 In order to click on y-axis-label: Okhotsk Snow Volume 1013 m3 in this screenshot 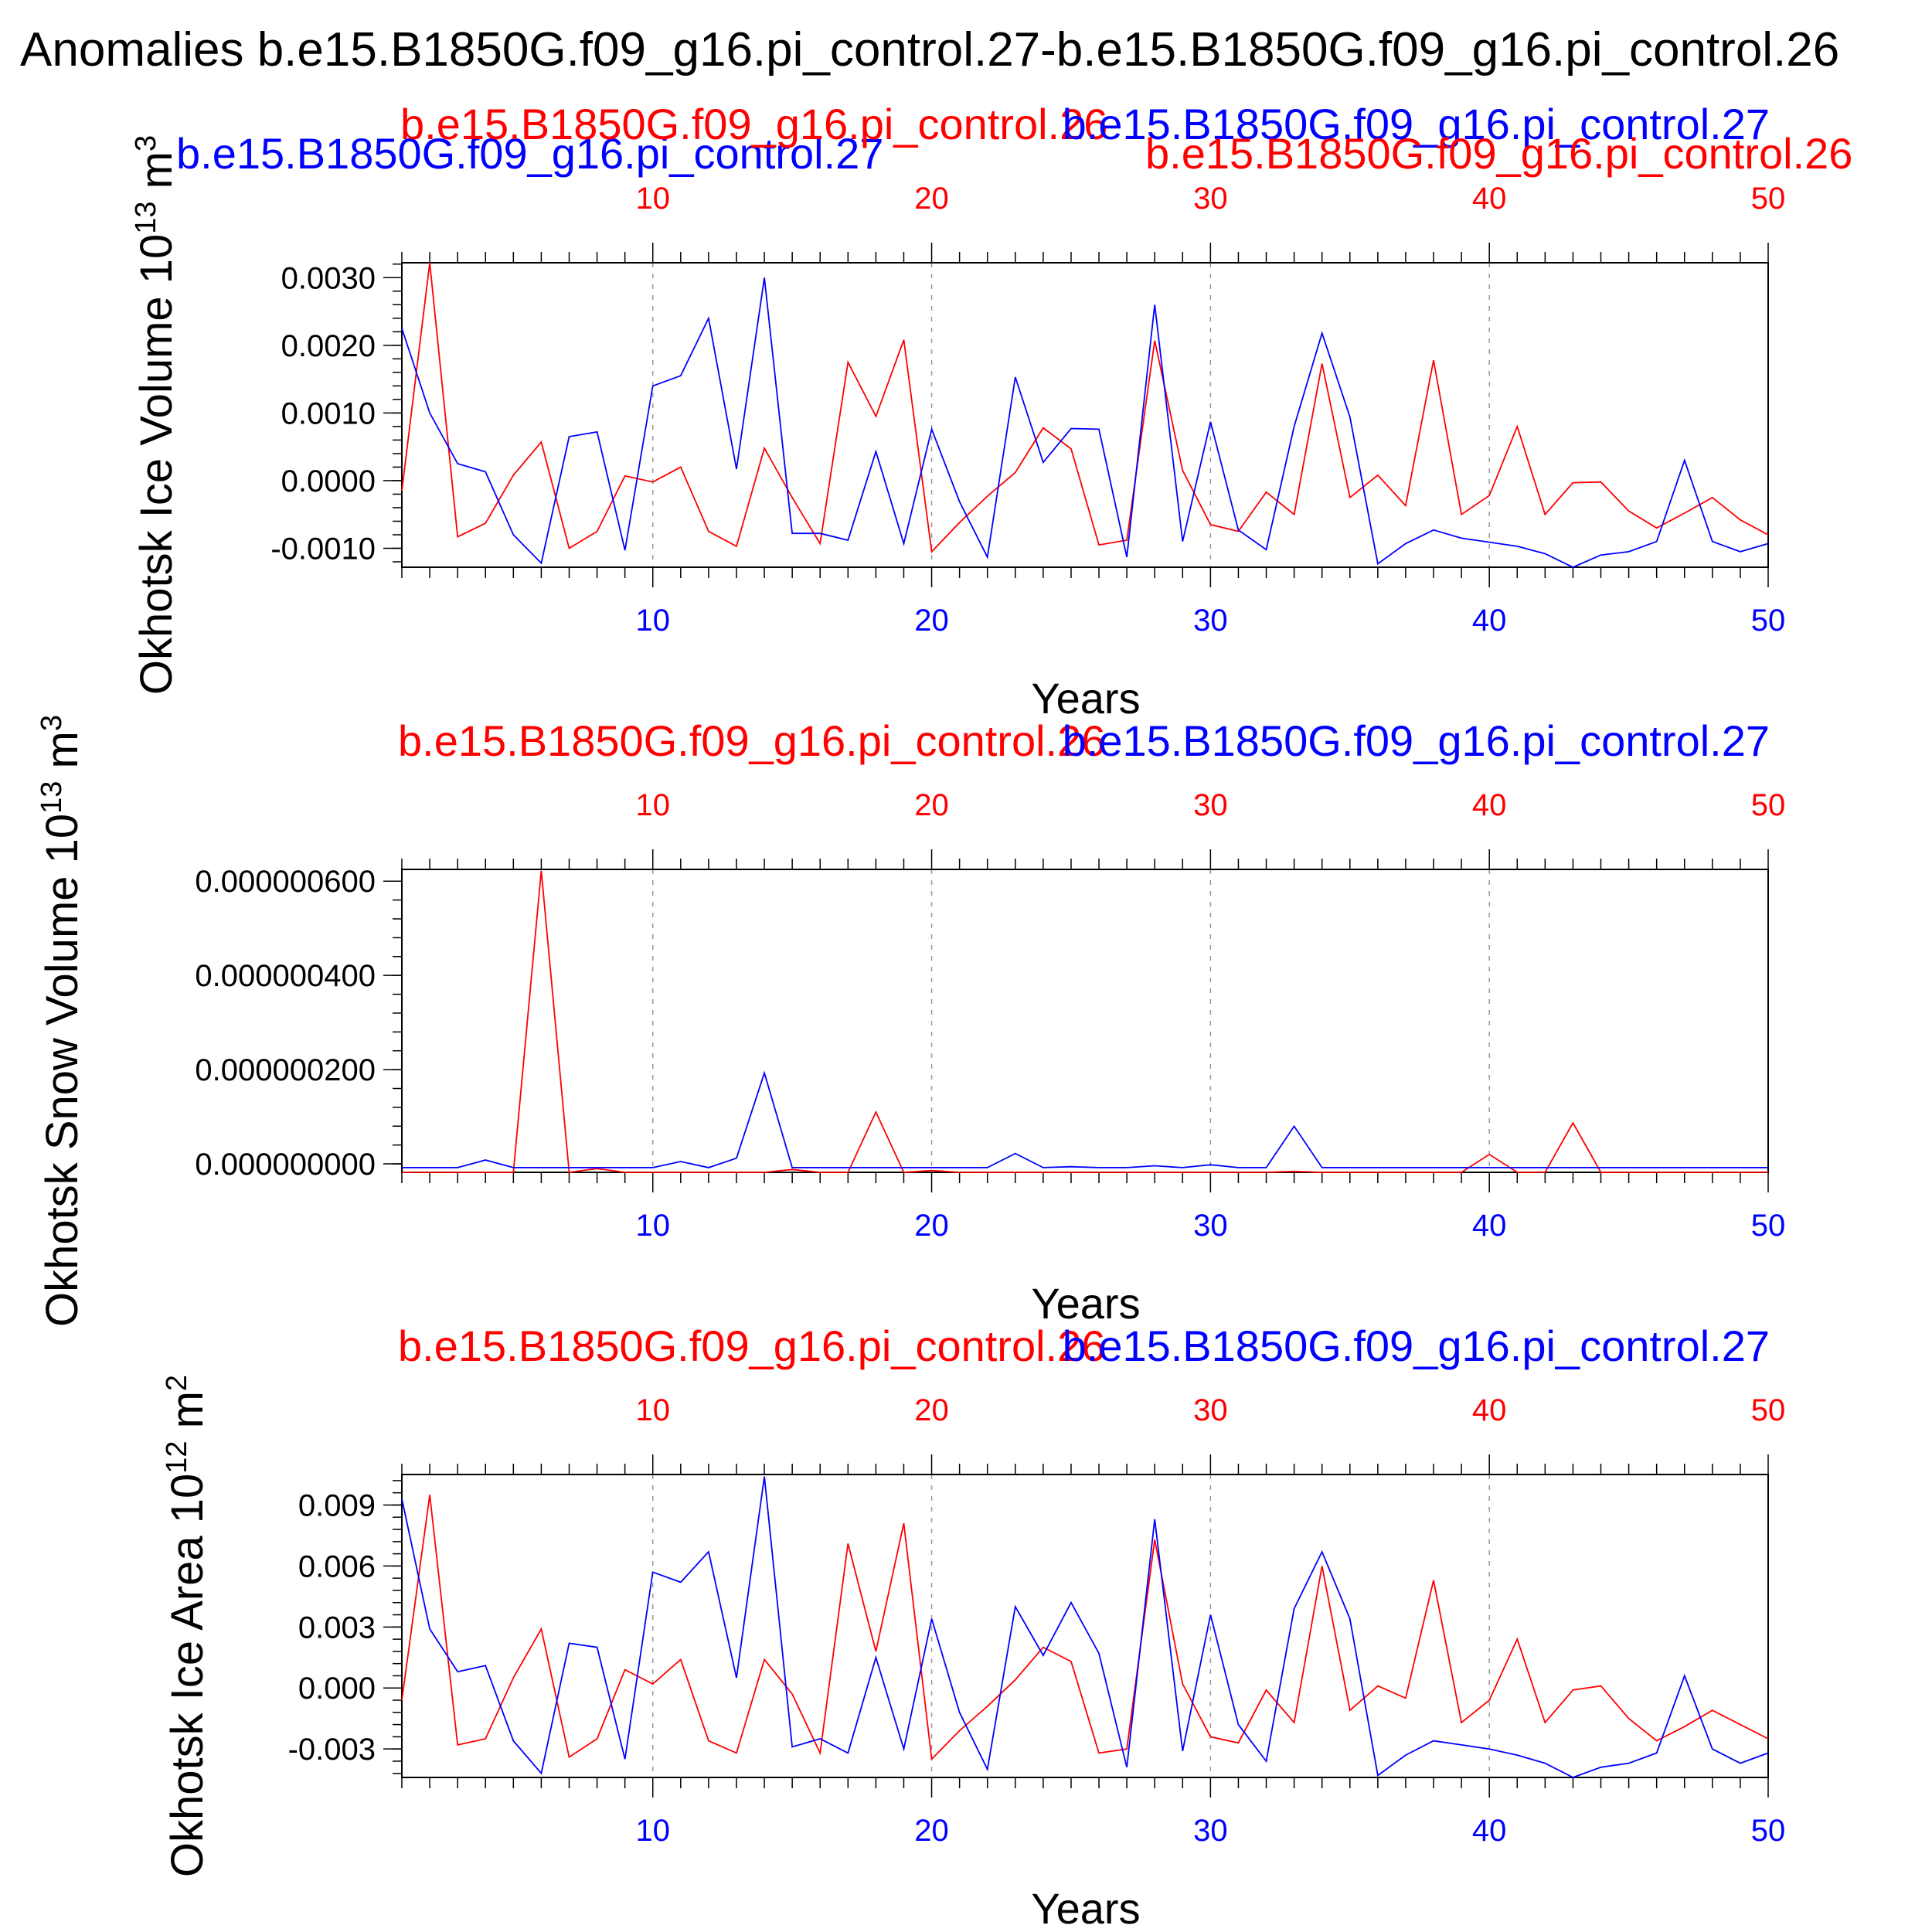, I will do `click(62, 1021)`.